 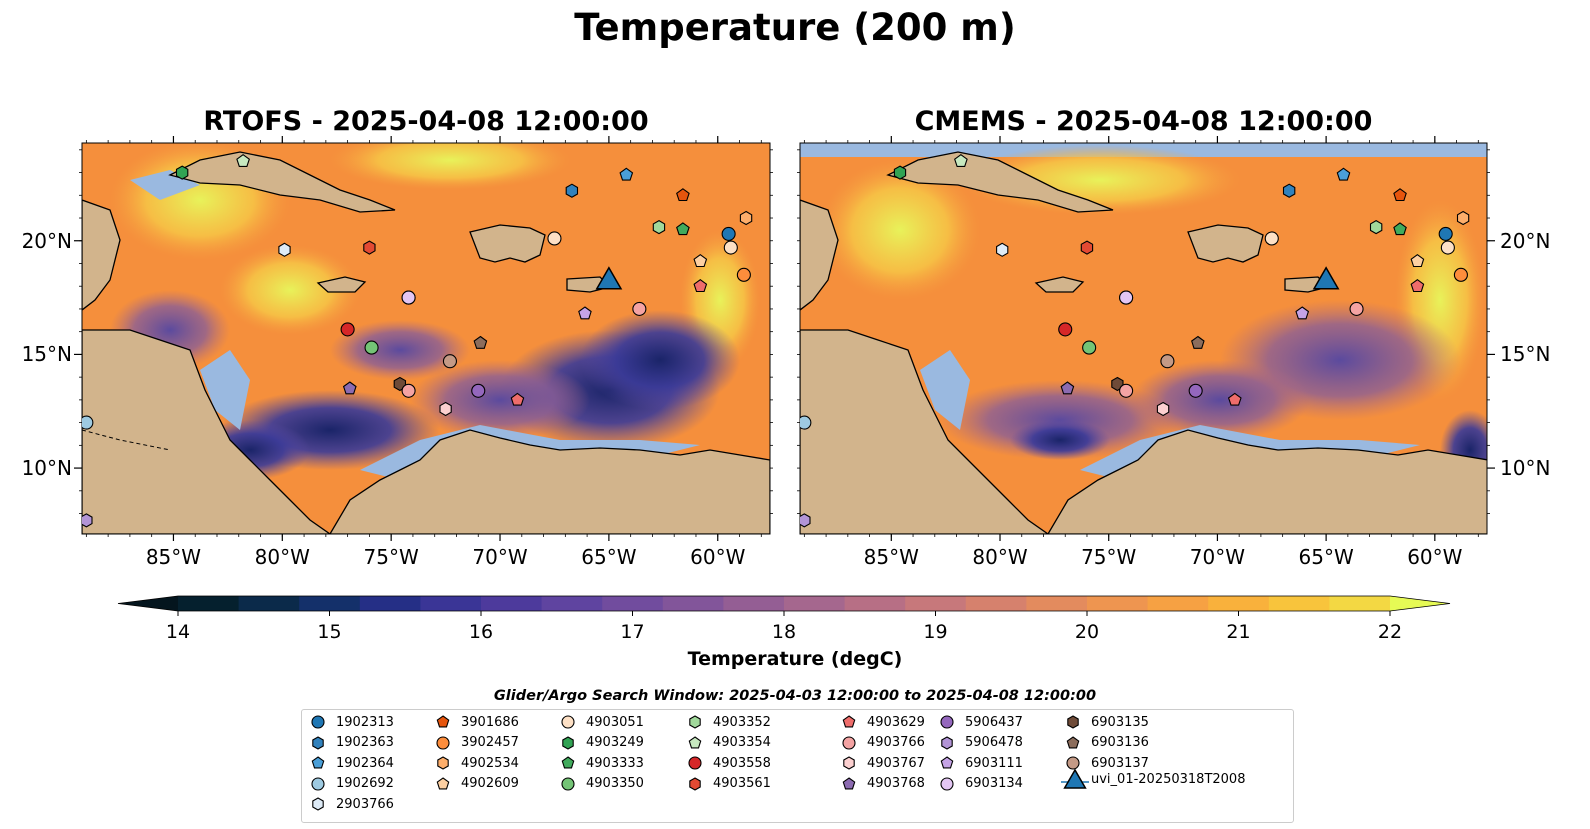 What do you see at coordinates (490, 763) in the screenshot?
I see `legend-label: 4902534` at bounding box center [490, 763].